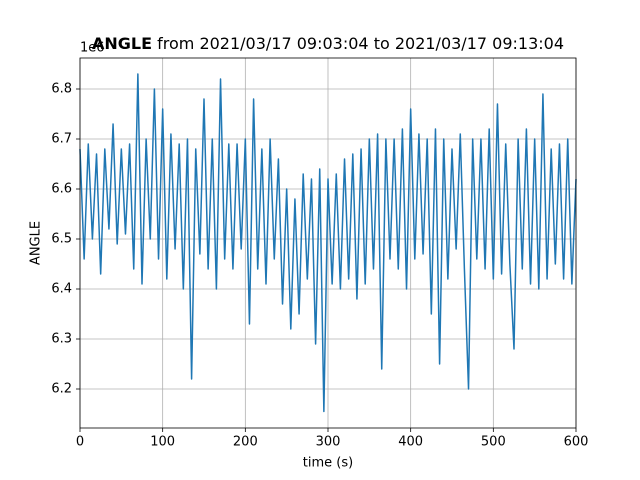 The image size is (640, 480). I want to click on x-tick-label: 300, so click(328, 442).